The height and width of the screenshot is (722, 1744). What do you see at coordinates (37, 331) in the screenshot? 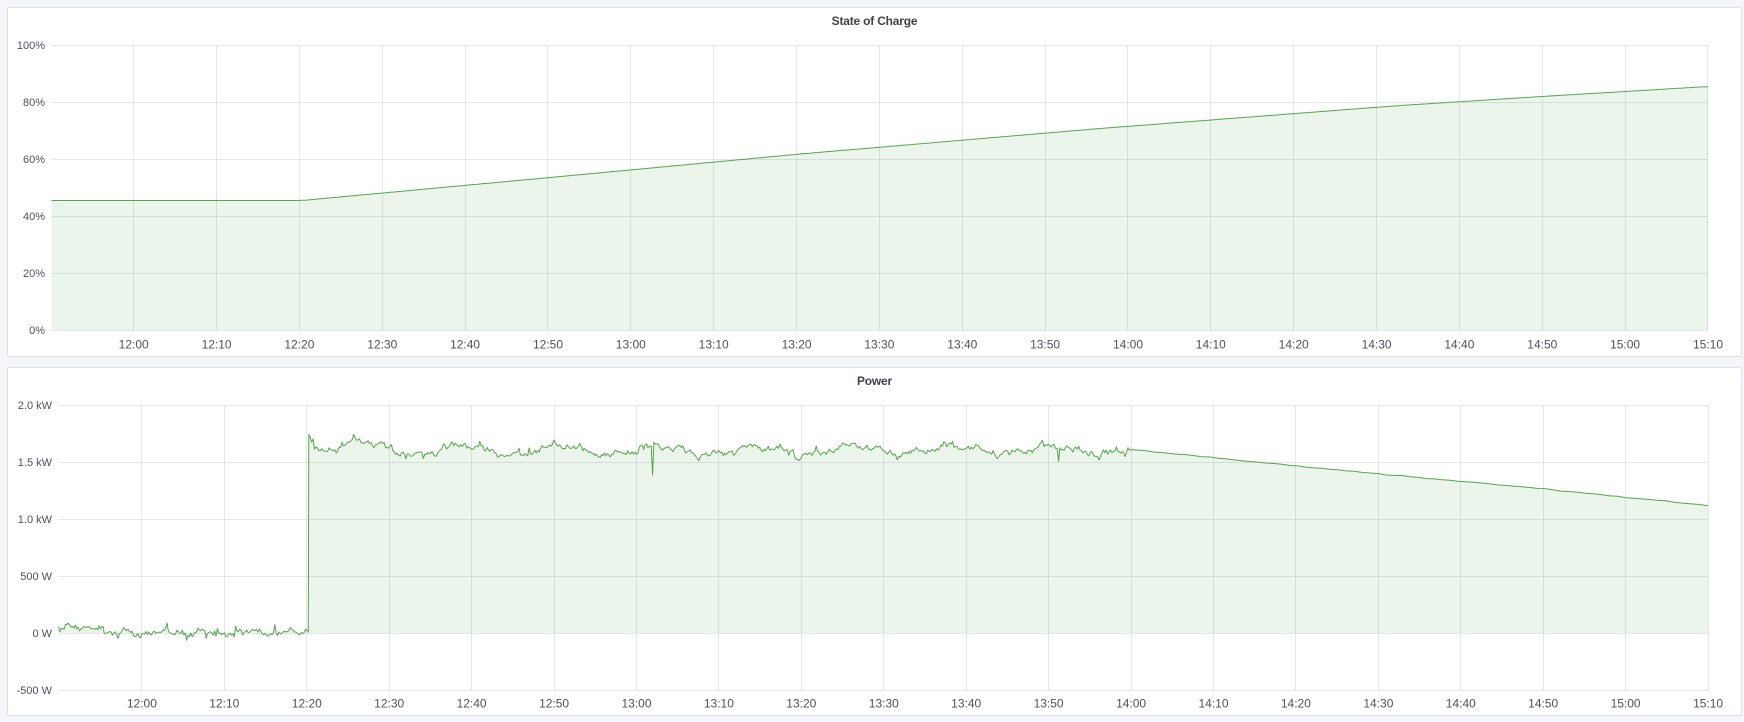
I see `svg-text: 0%` at bounding box center [37, 331].